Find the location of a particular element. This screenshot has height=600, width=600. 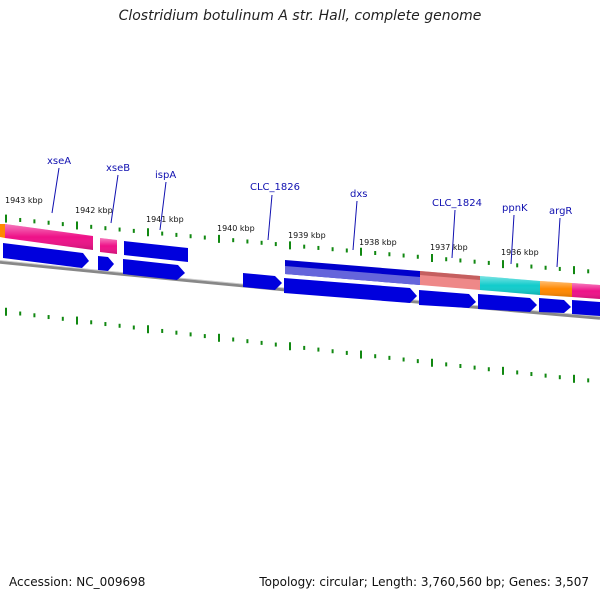

gene-label-dxs: dxs is located at coordinates (358, 194).